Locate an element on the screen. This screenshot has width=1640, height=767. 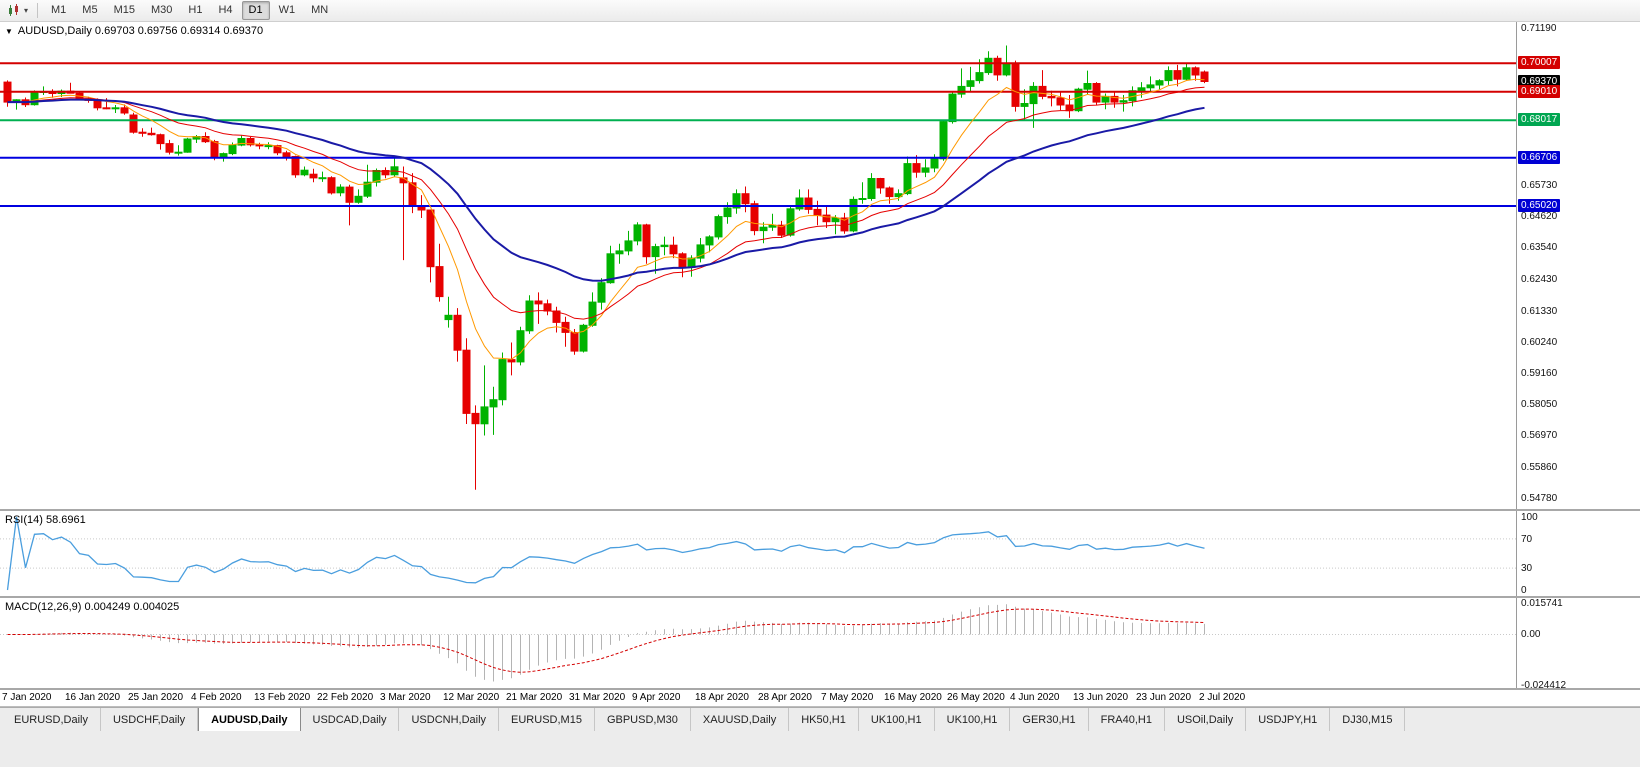
time-axis-label: 7 Jan 2020 is located at coordinates (27, 697).